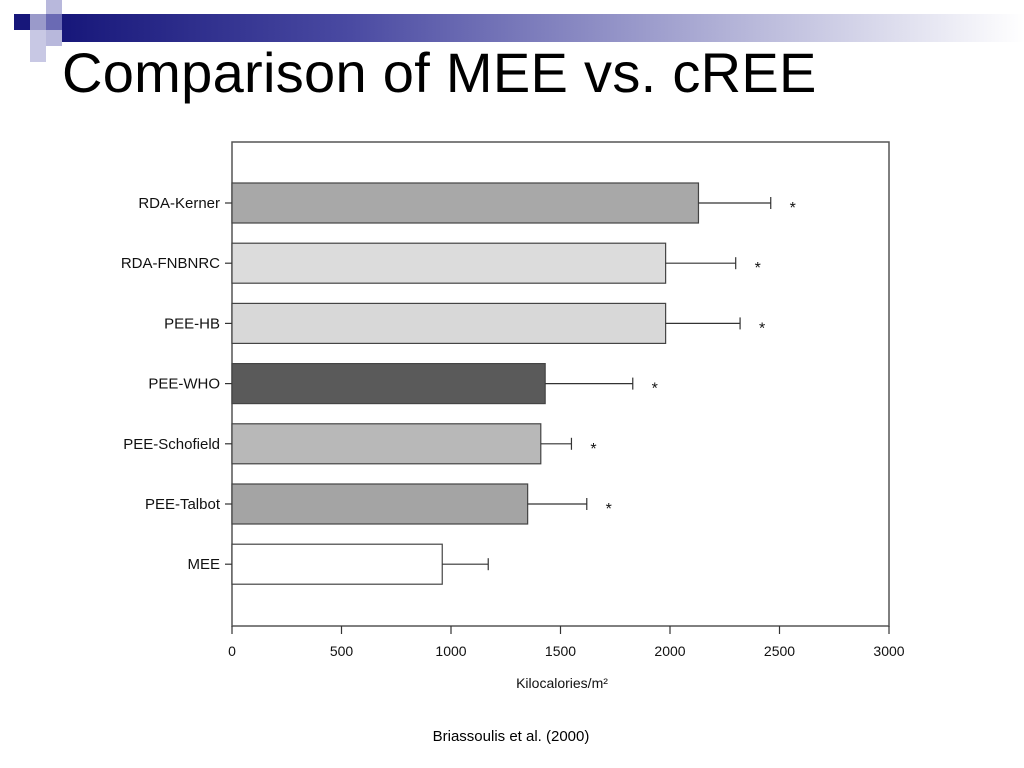 The image size is (1024, 768). I want to click on category-label: PEE-Talbot, so click(183, 504).